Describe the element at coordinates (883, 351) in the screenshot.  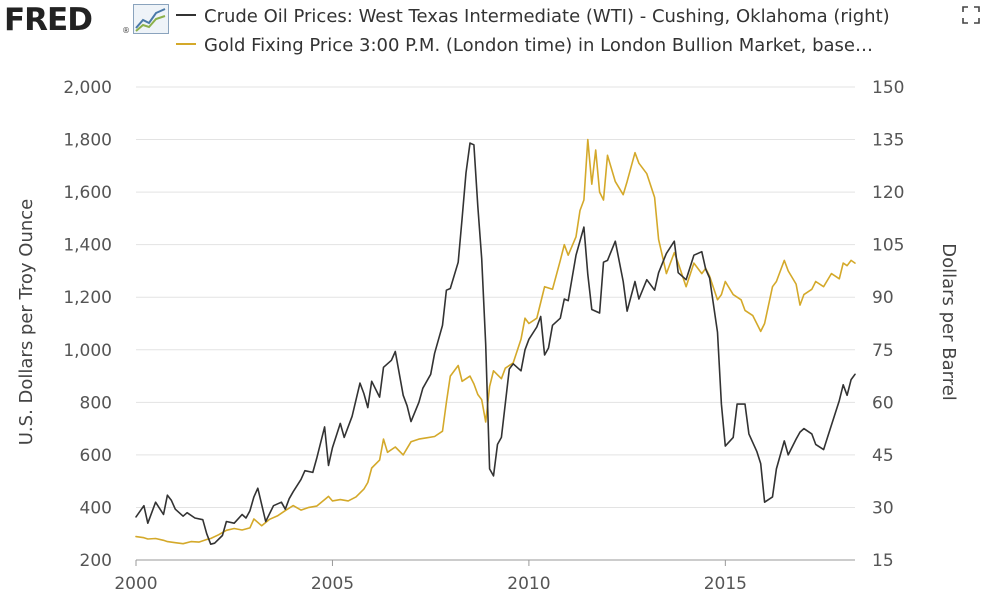
I see `right-tick-label: 75` at that location.